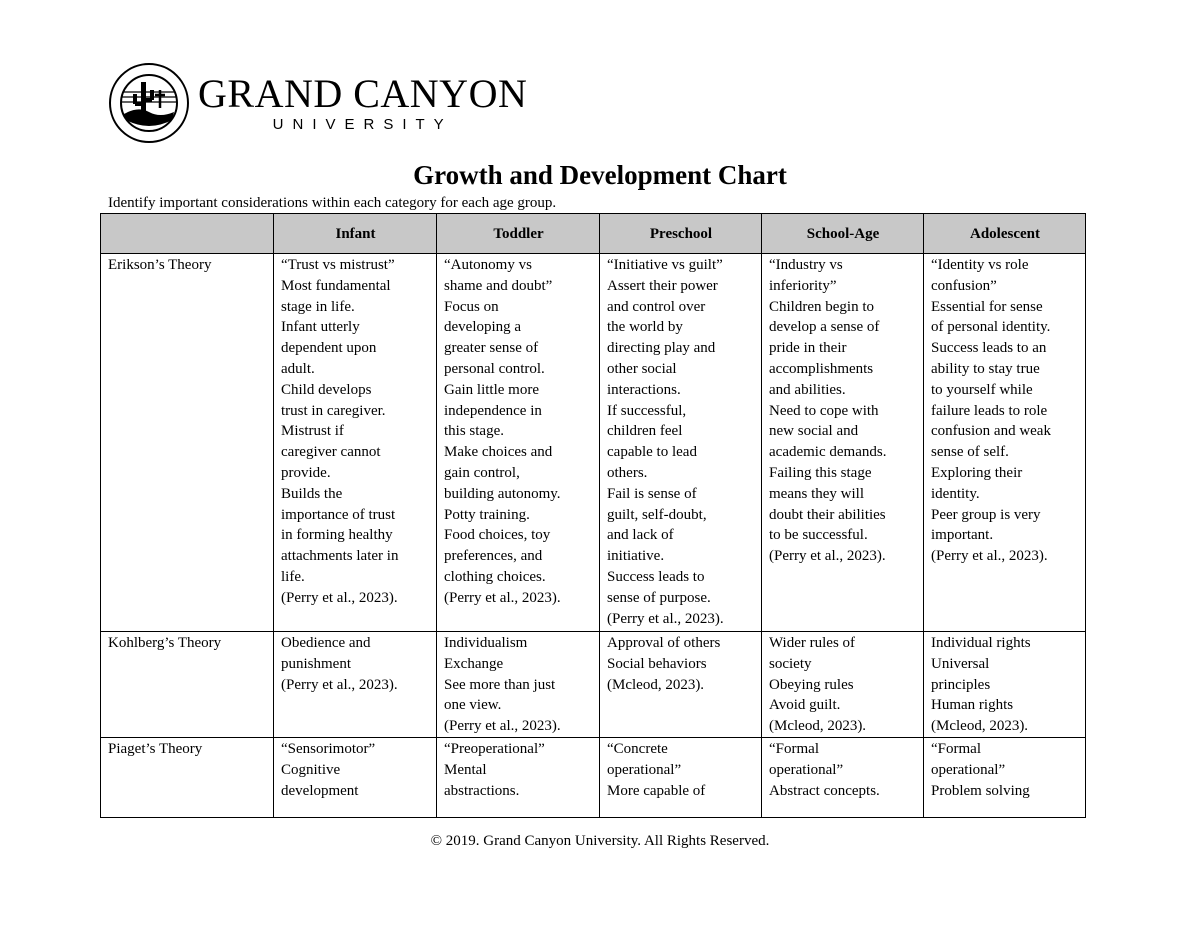  I want to click on cell-line: trust in caregiver., so click(333, 410).